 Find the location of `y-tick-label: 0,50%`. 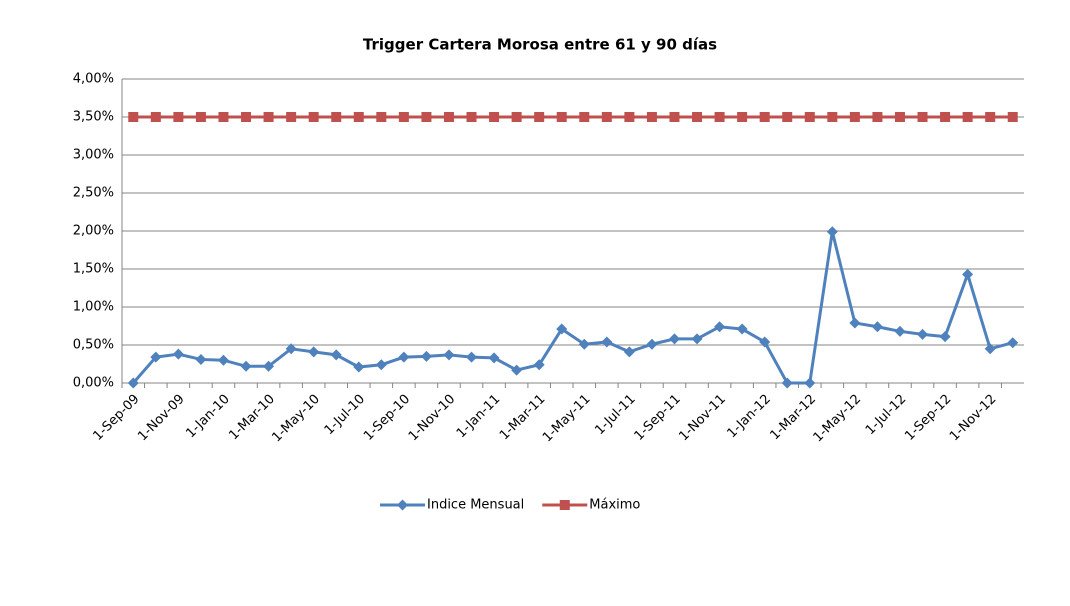

y-tick-label: 0,50% is located at coordinates (93, 345).